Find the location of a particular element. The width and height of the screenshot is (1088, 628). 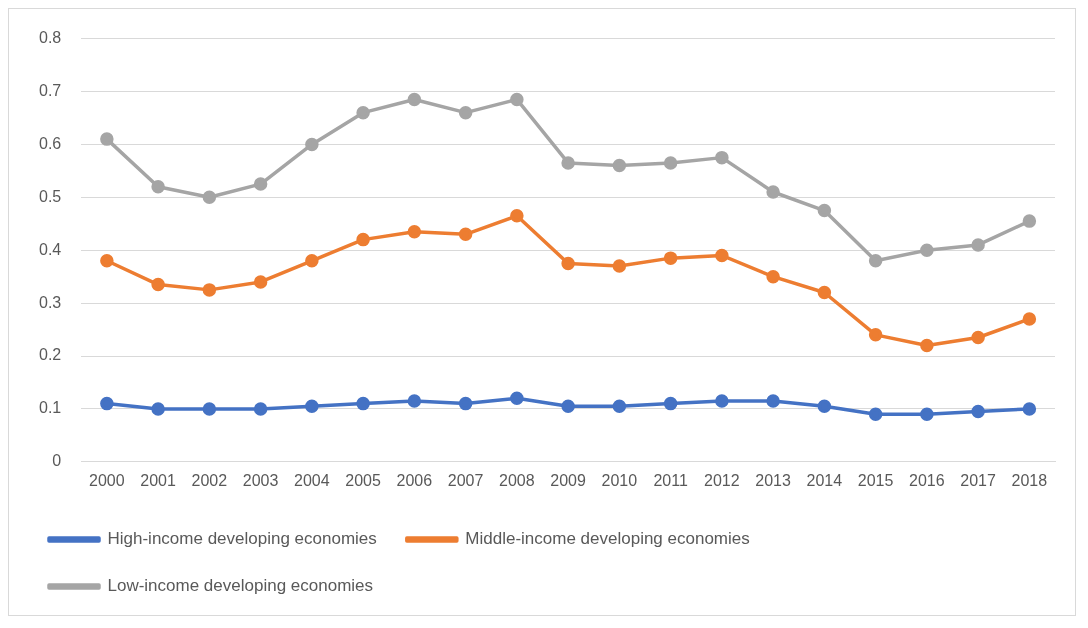

x-tick-label: 2016 is located at coordinates (927, 480).